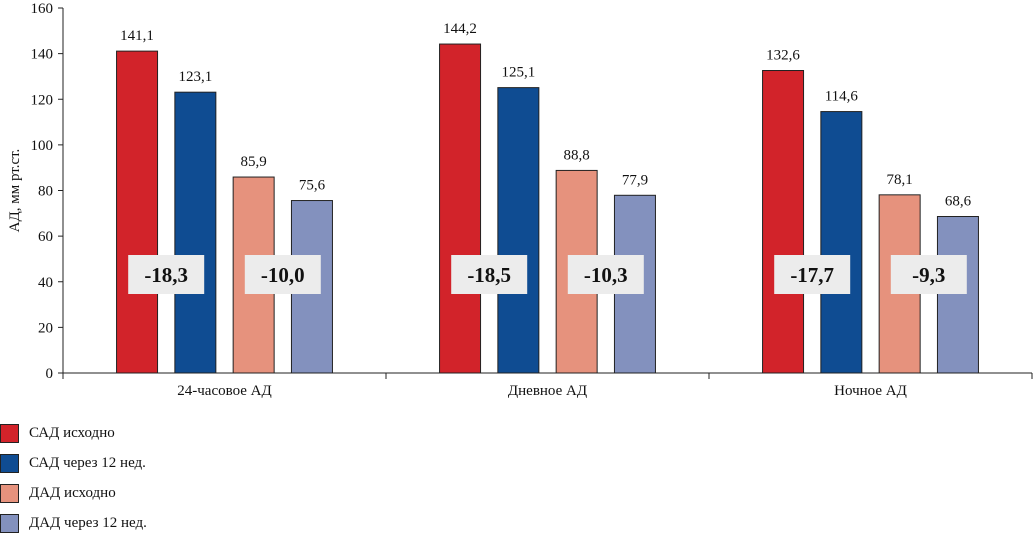  What do you see at coordinates (42, 9) in the screenshot?
I see `y-tick-label: 160` at bounding box center [42, 9].